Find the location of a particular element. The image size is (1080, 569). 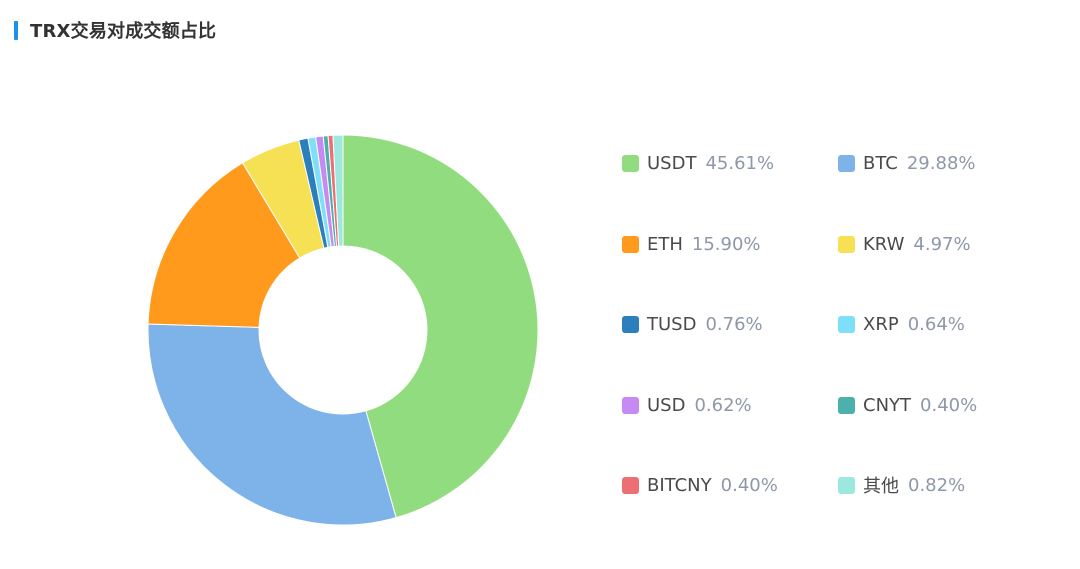

legend-value: 4.97% is located at coordinates (942, 244).